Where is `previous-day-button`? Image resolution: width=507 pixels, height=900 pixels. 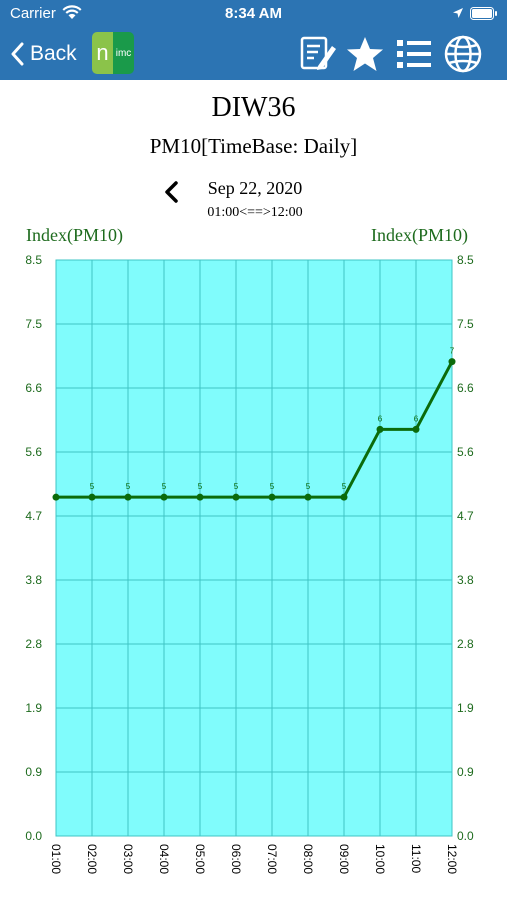
previous-day-button is located at coordinates (172, 192).